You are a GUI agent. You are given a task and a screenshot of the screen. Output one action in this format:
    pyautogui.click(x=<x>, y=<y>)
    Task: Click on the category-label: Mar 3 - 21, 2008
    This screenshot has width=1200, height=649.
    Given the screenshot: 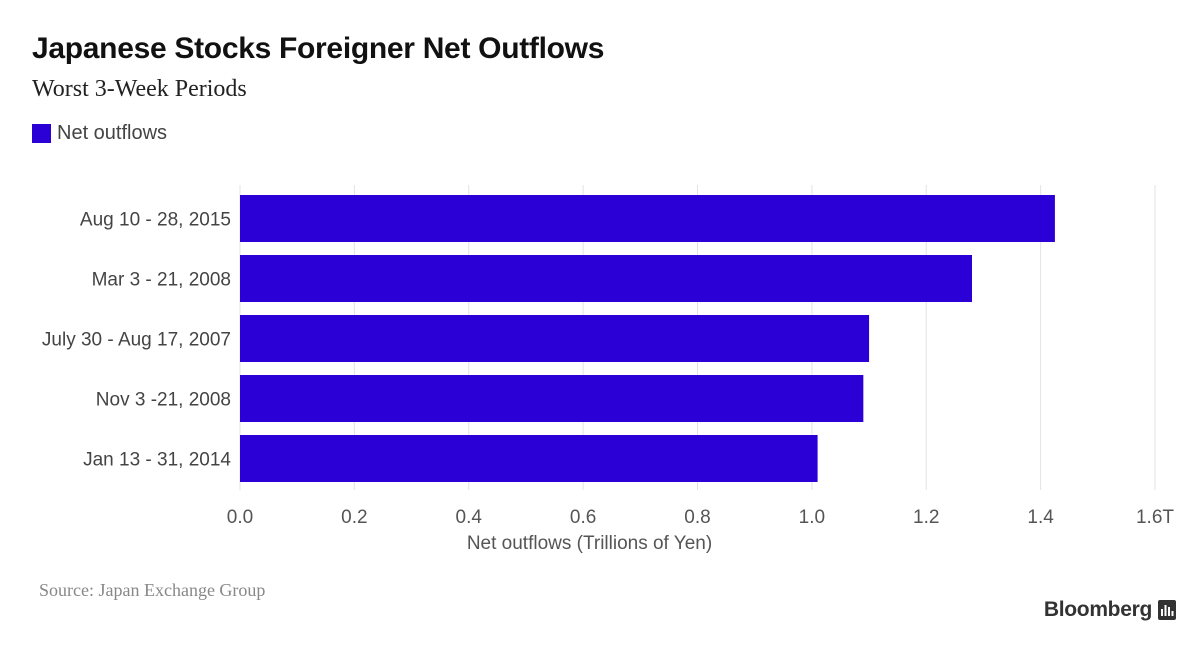 What is the action you would take?
    pyautogui.click(x=161, y=280)
    